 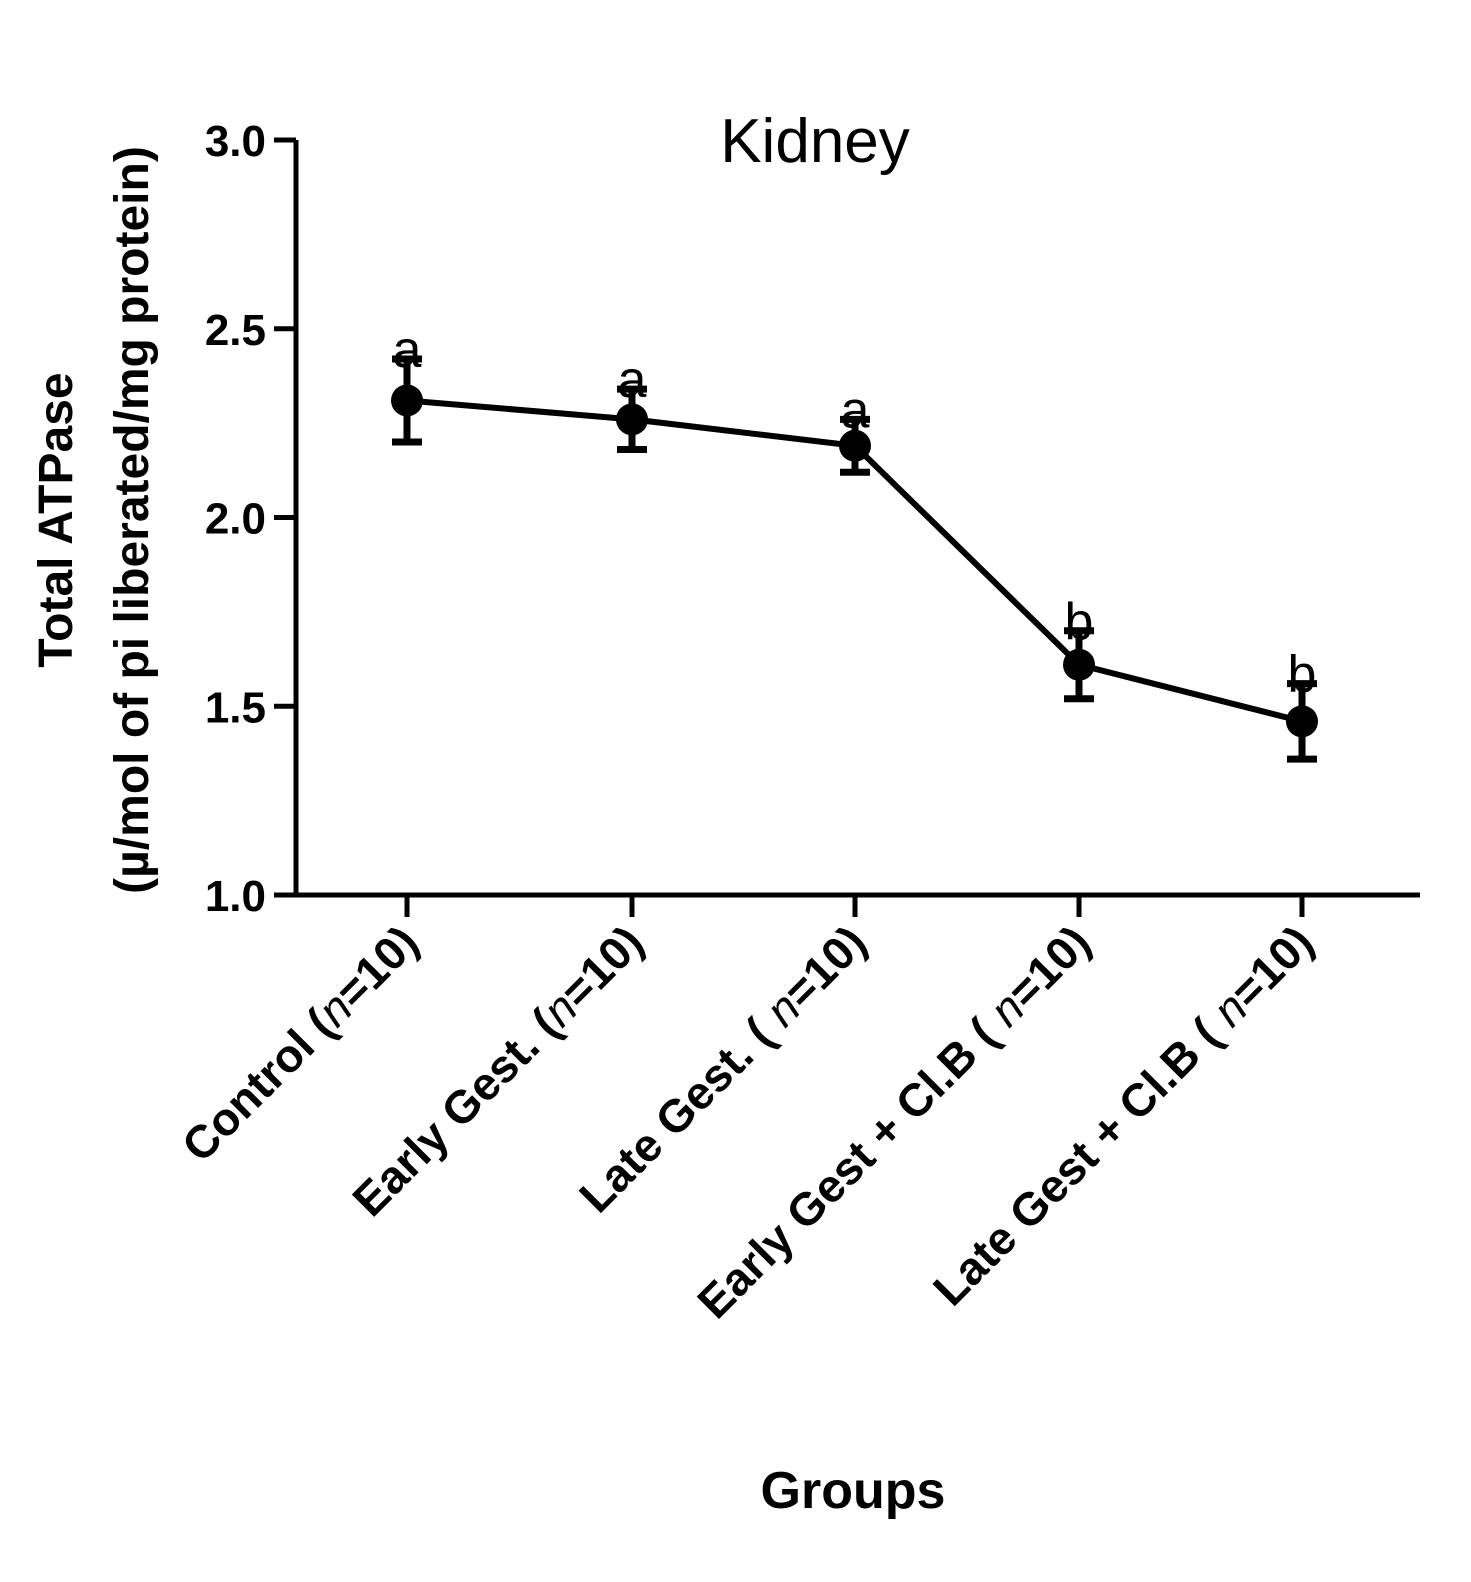 What do you see at coordinates (853, 1491) in the screenshot?
I see `x-axis-label: Groups` at bounding box center [853, 1491].